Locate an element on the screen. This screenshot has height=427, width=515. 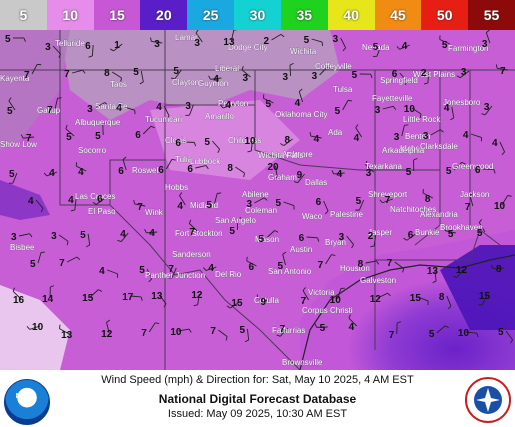
wind-speed-value: 8 is located at coordinates (499, 269).